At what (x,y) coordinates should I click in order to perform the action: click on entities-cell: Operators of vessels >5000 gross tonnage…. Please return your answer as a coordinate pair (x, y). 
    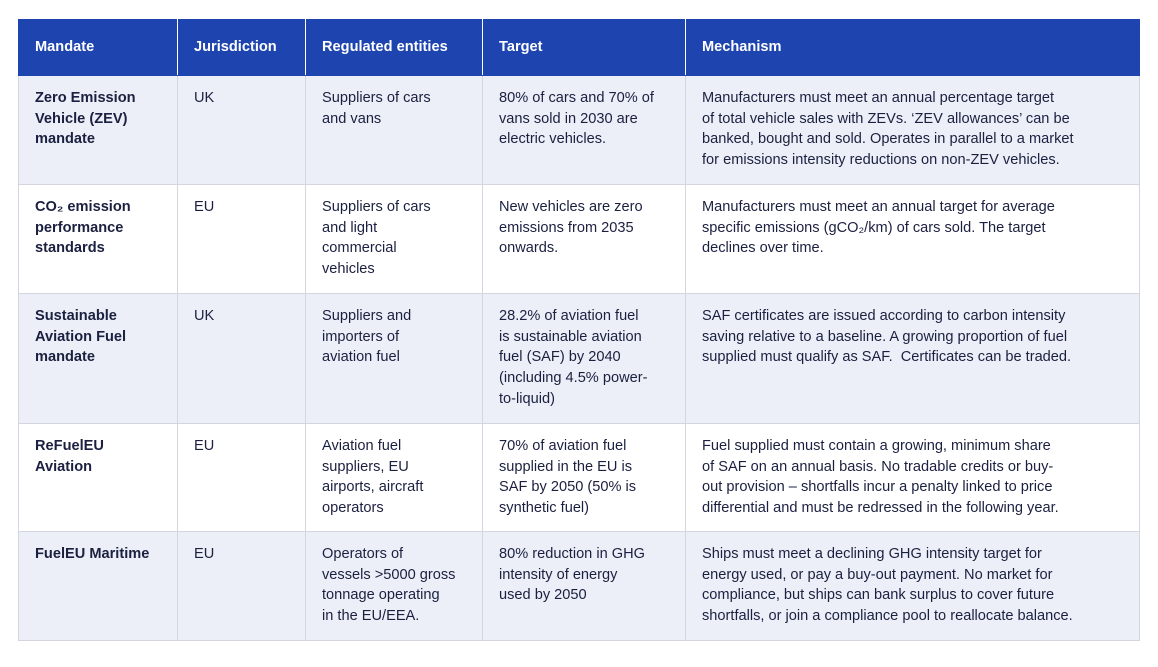
    Looking at the image, I should click on (394, 586).